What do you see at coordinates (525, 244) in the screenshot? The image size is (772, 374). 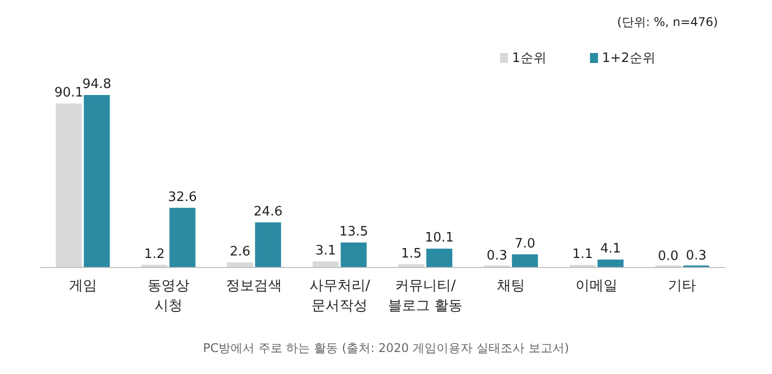 I see `data-label: 7.0` at bounding box center [525, 244].